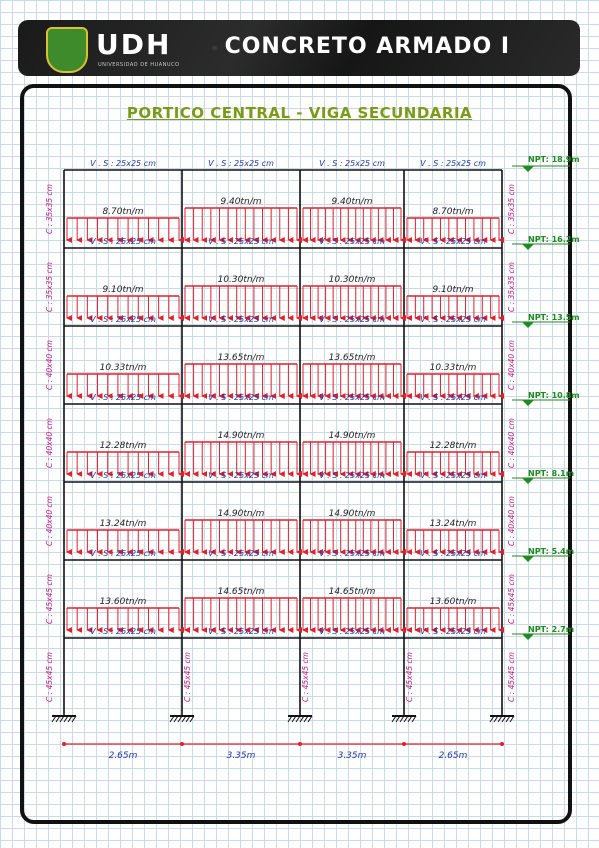  Describe the element at coordinates (67, 50) in the screenshot. I see `udh-logo-icon` at that location.